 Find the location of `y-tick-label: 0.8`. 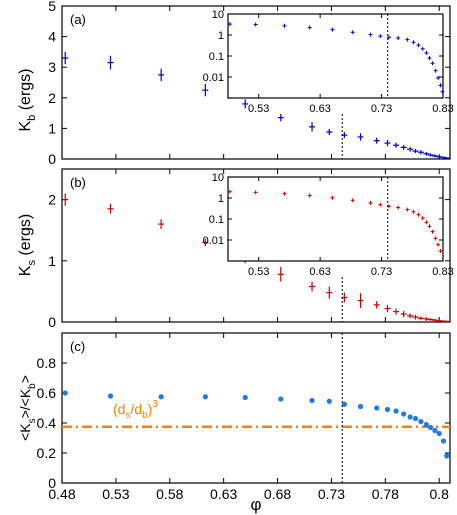

y-tick-label: 0.8 is located at coordinates (47, 363).